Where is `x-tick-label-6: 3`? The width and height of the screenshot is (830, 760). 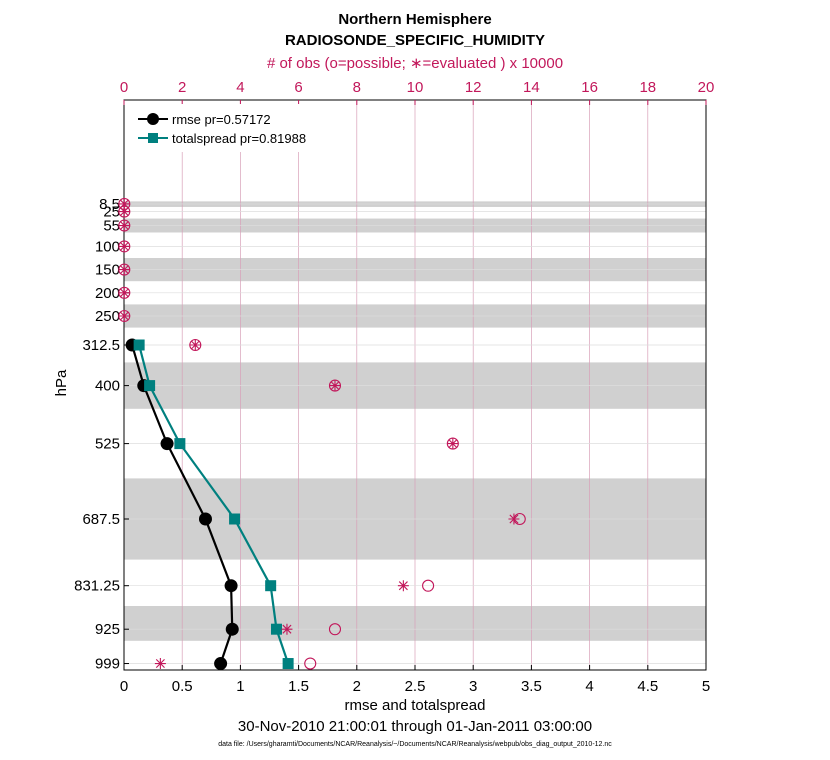
x-tick-label-6: 3 is located at coordinates (473, 686).